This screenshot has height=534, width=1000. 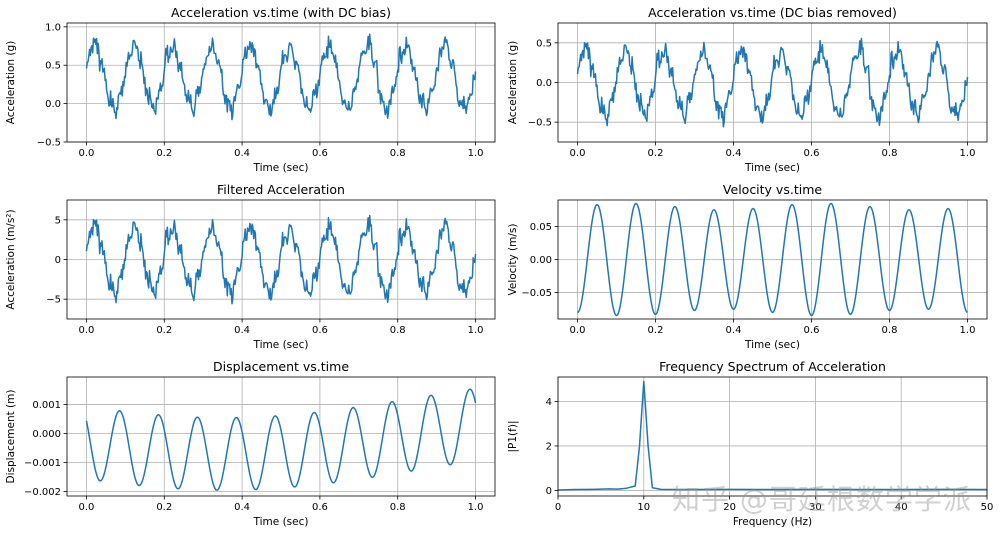 What do you see at coordinates (513, 260) in the screenshot?
I see `y-axis-label: Velocity (m/s)` at bounding box center [513, 260].